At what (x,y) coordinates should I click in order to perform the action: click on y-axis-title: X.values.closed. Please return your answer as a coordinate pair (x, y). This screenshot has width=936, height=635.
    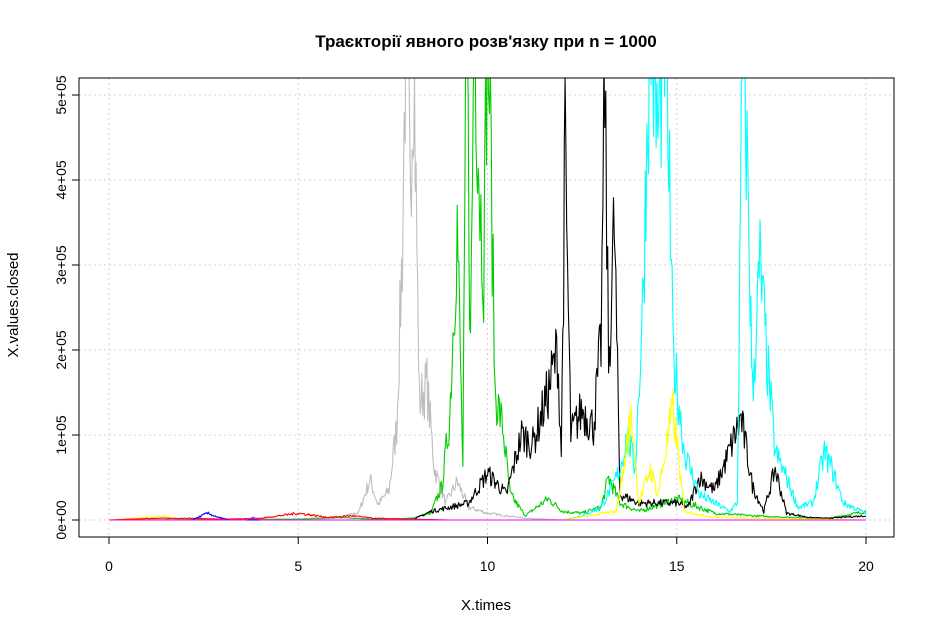
    Looking at the image, I should click on (13, 304).